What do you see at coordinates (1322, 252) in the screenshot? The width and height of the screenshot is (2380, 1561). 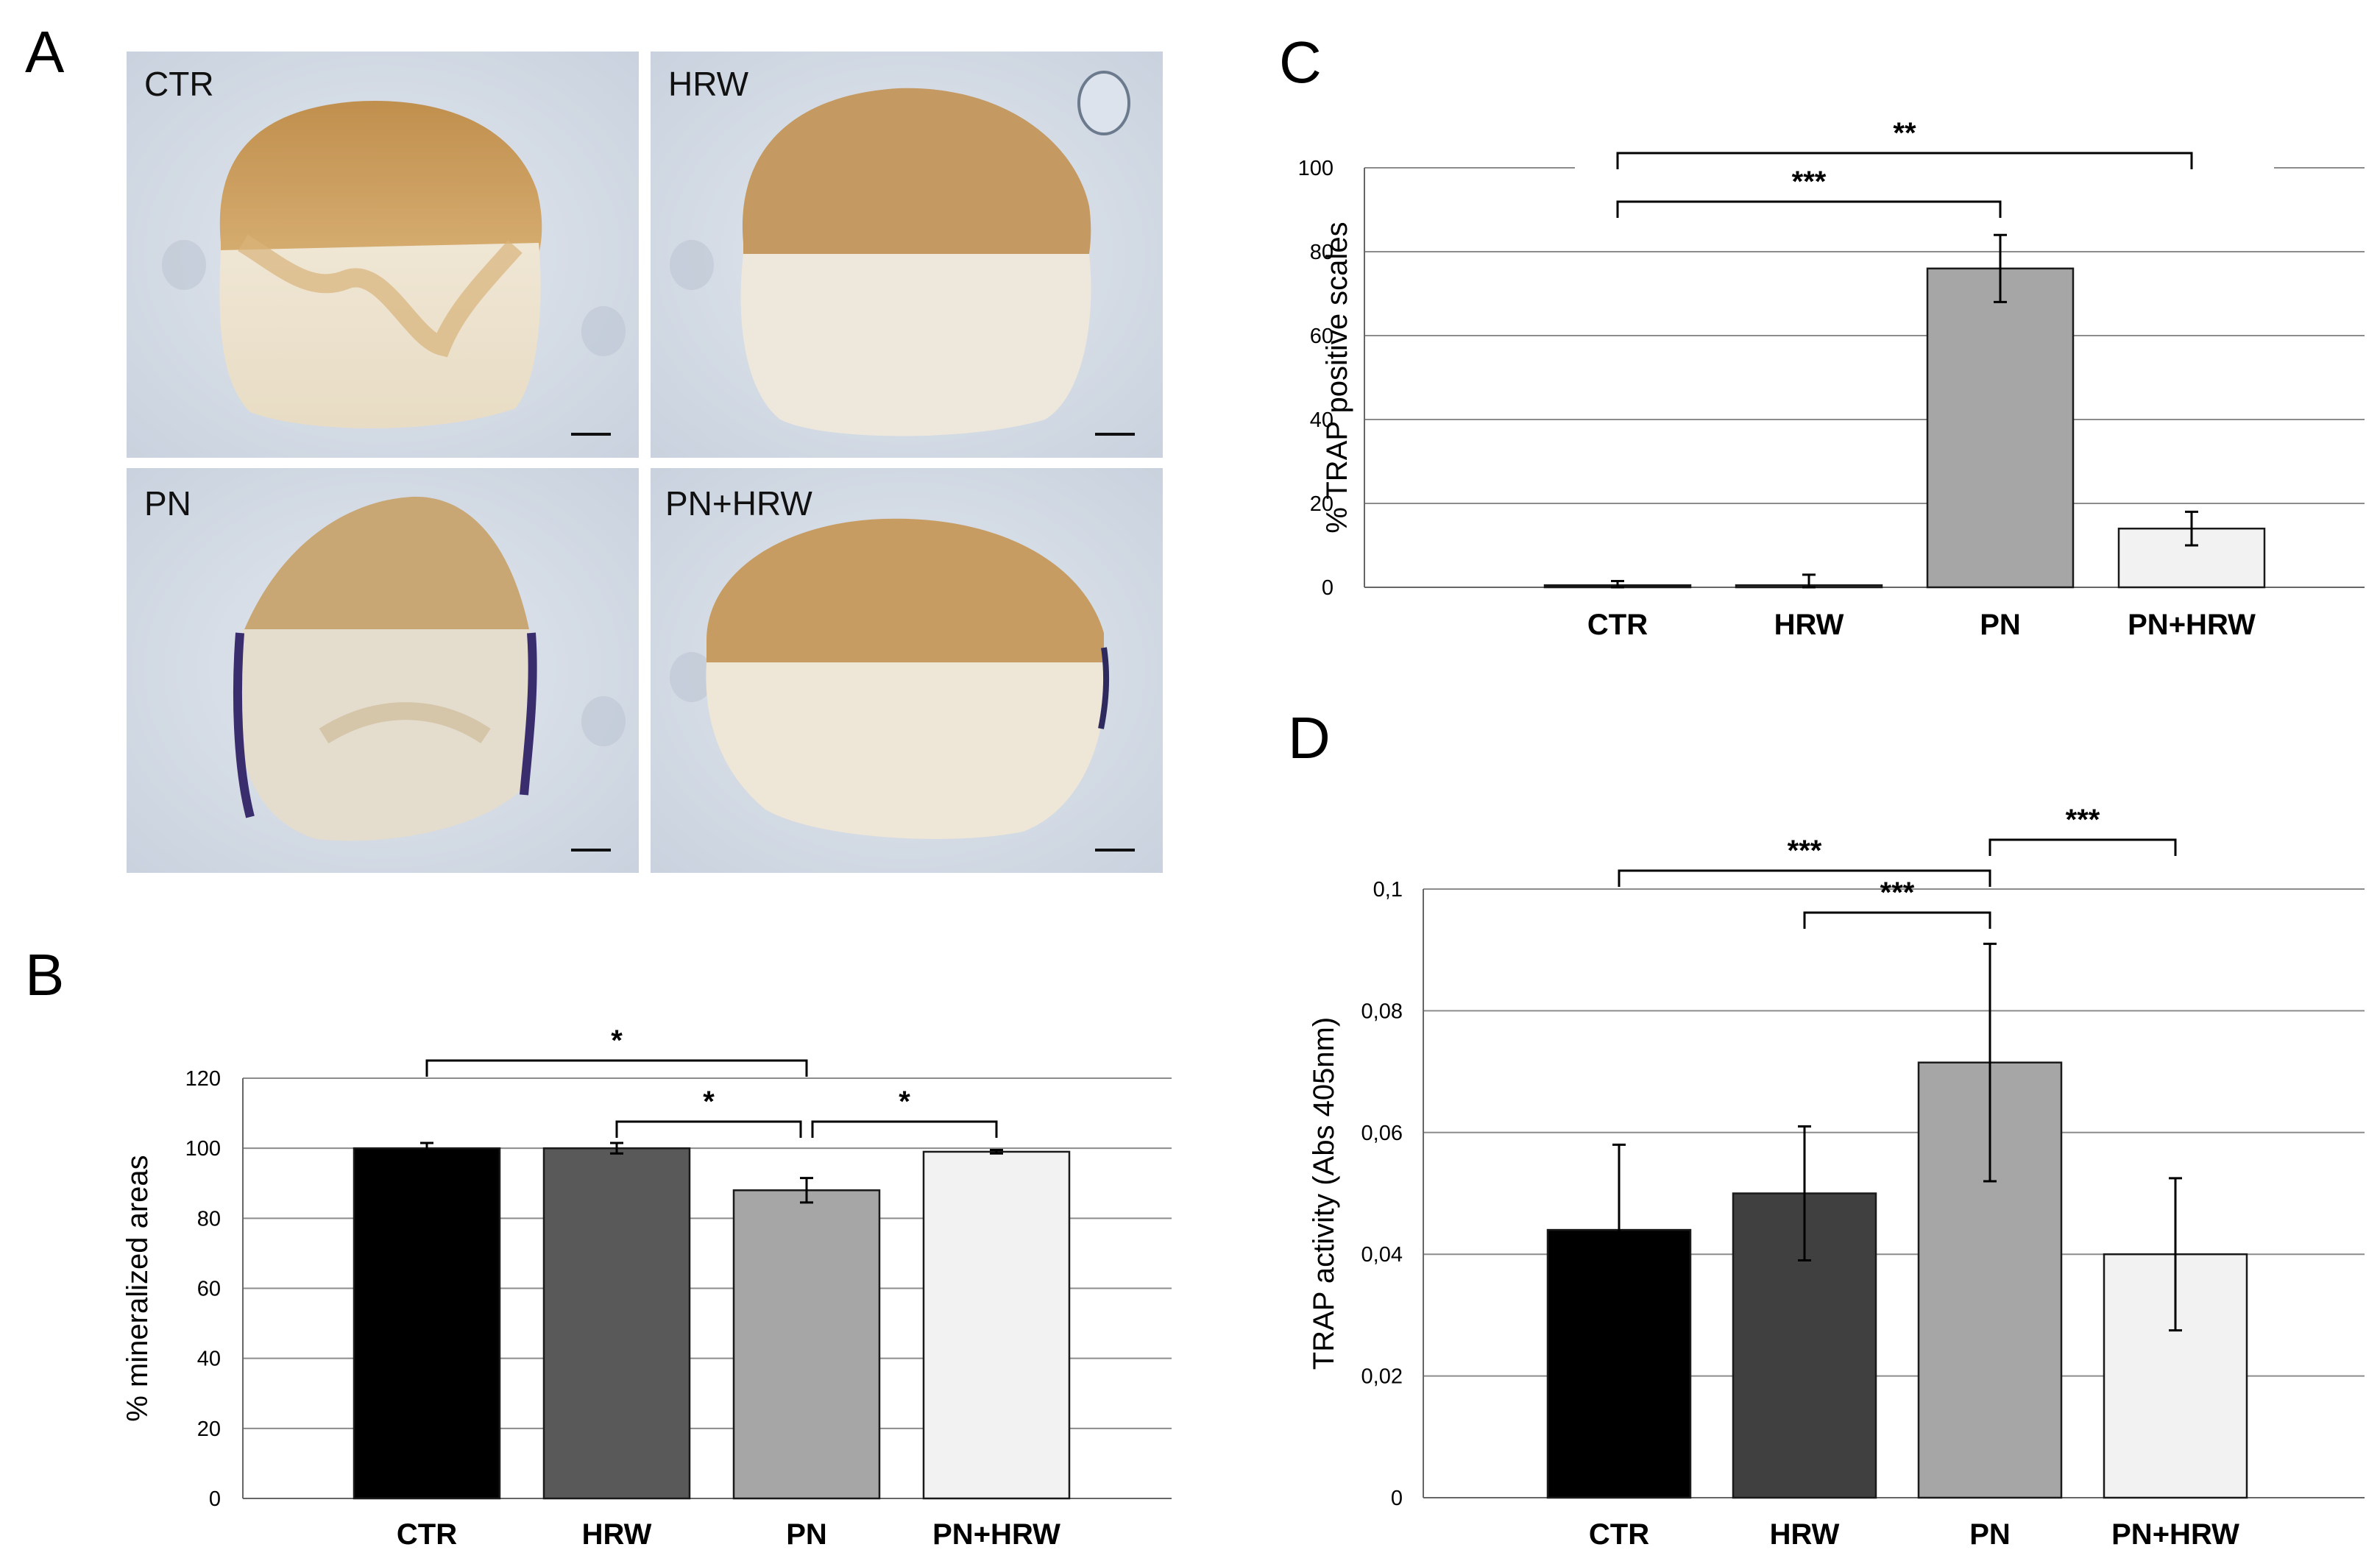 I see `chart-c-y-tick-label: 80` at bounding box center [1322, 252].